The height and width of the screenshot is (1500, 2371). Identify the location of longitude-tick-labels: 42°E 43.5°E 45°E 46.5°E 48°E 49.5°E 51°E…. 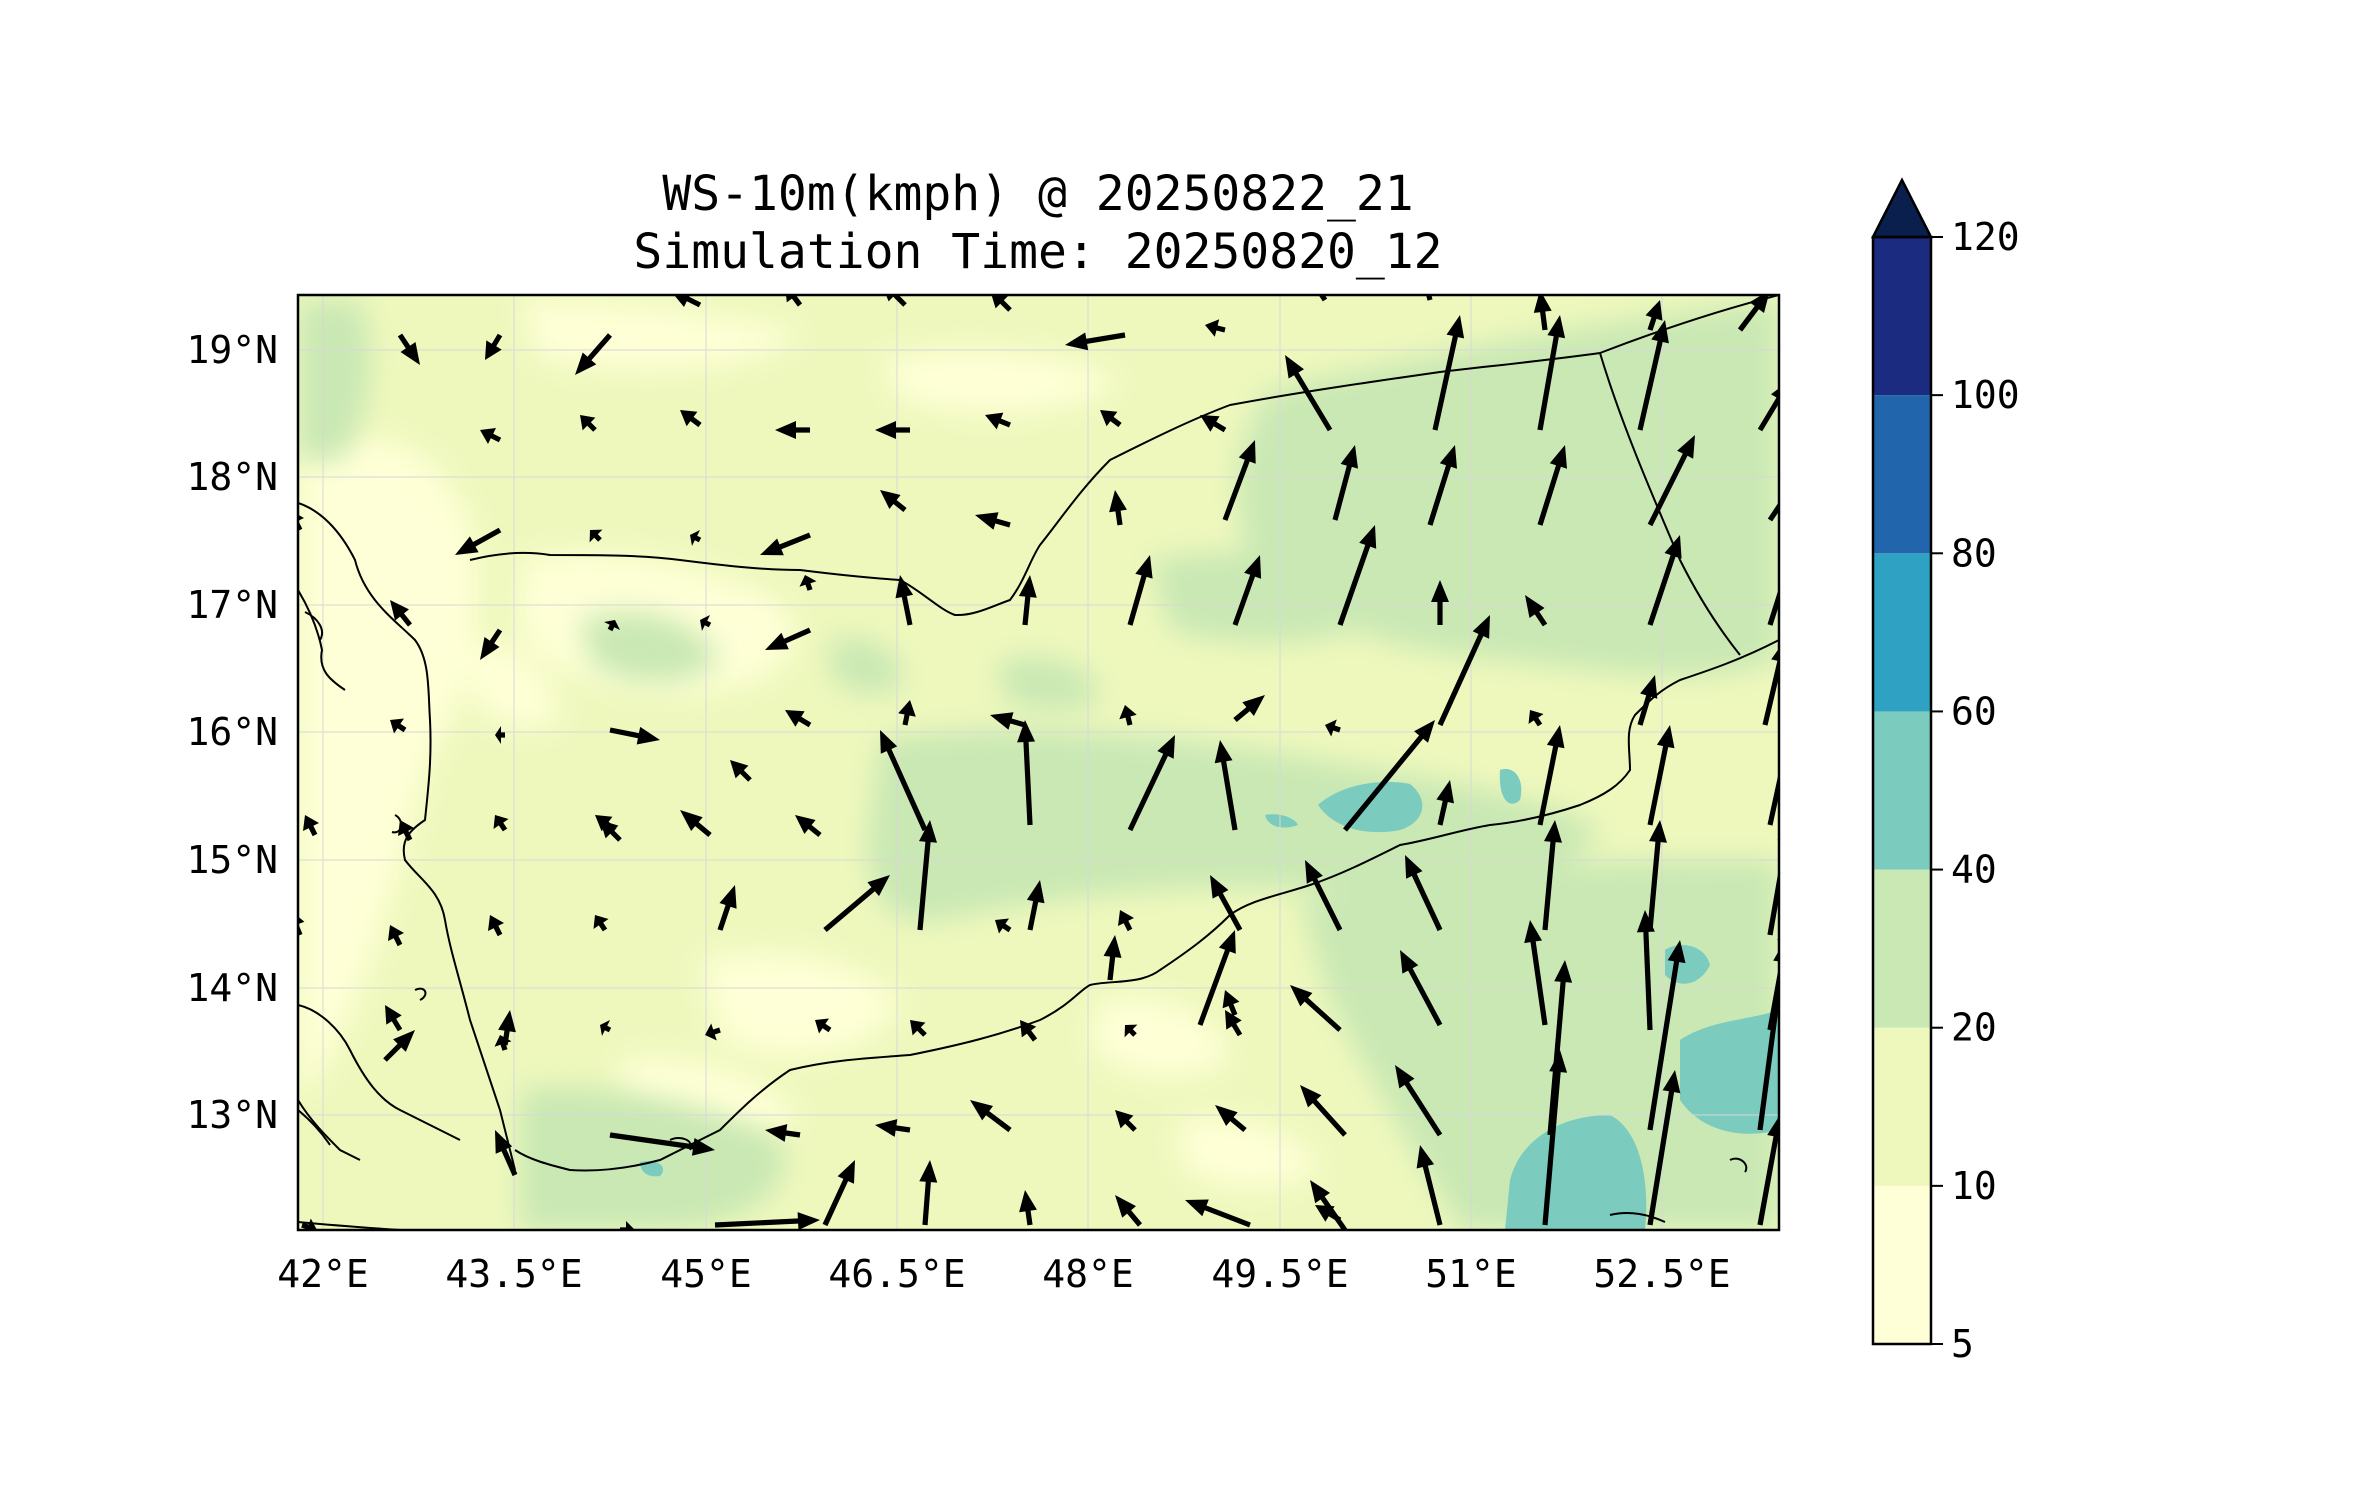
(1003, 1274).